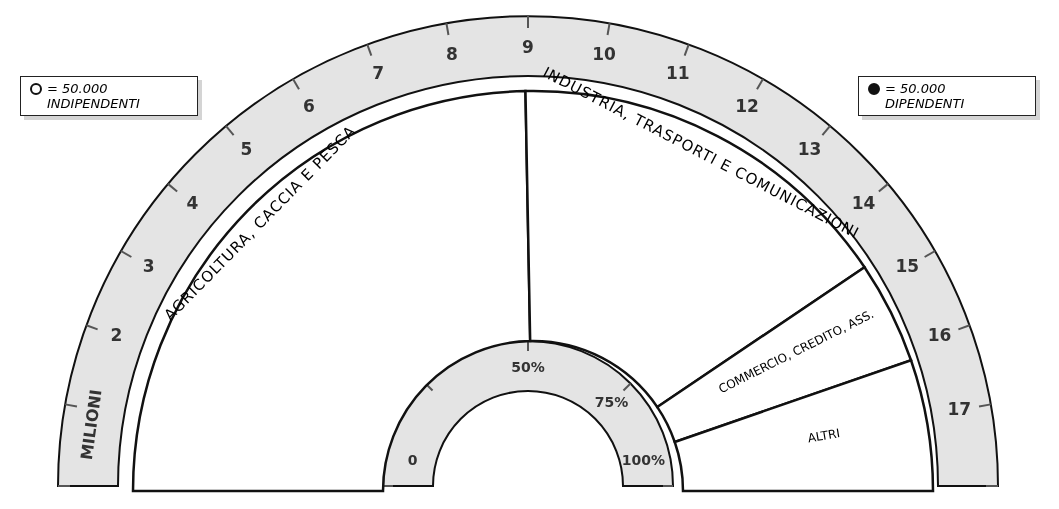 The image size is (1059, 509). I want to click on text: 2, so click(116, 335).